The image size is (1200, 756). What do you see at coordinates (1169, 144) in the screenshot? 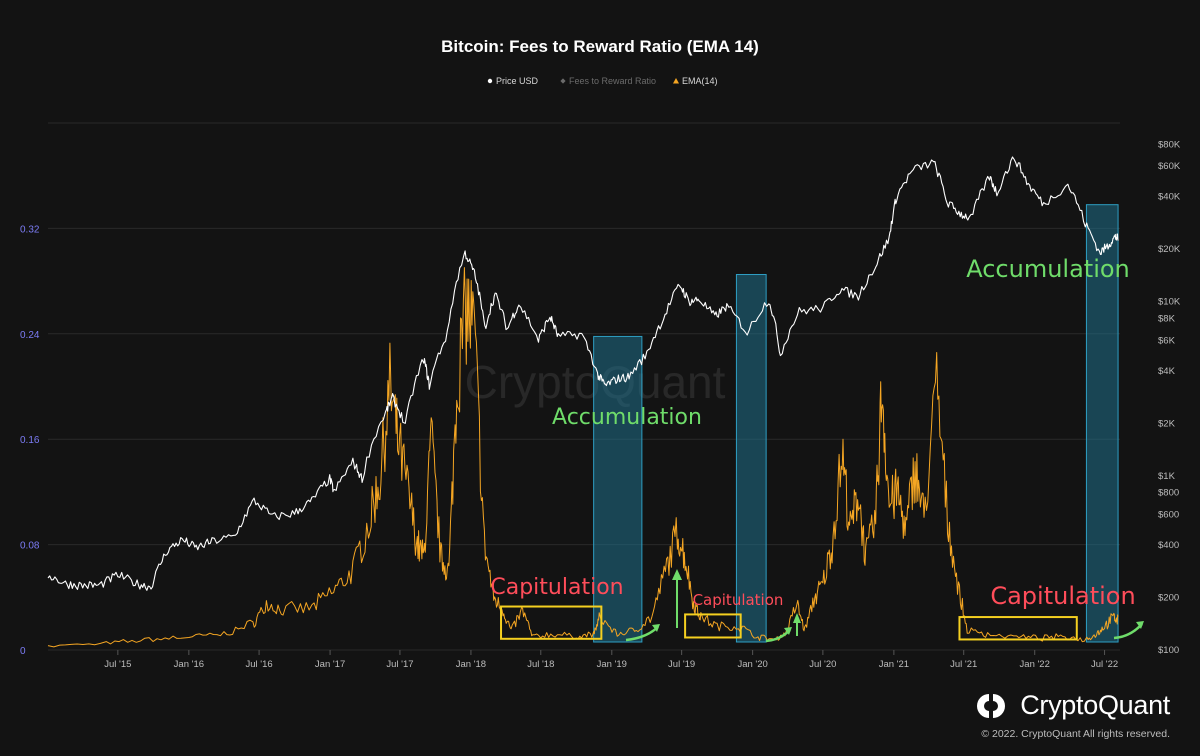
I see `right-tick-label: $80K` at bounding box center [1169, 144].